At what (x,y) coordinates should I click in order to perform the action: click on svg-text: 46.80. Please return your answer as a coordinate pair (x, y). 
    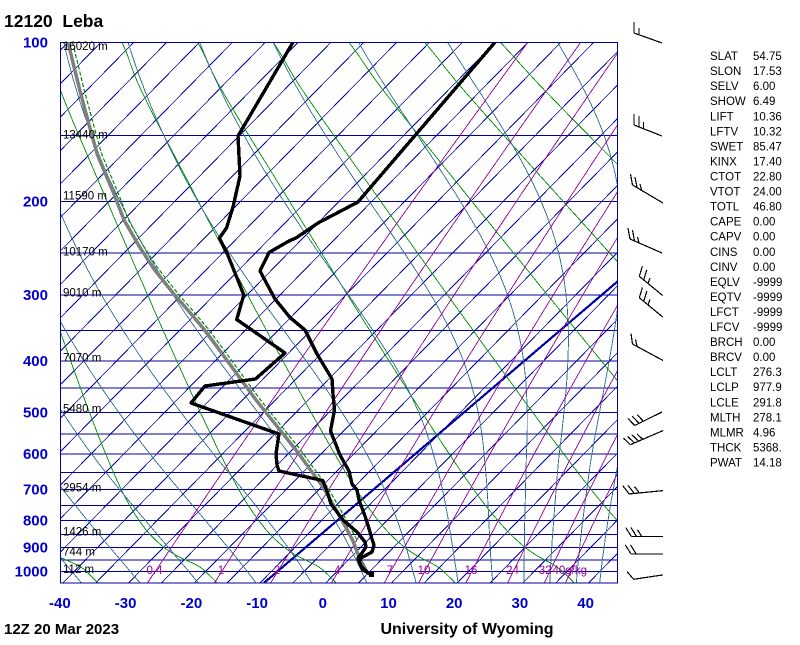
    Looking at the image, I should click on (767, 208).